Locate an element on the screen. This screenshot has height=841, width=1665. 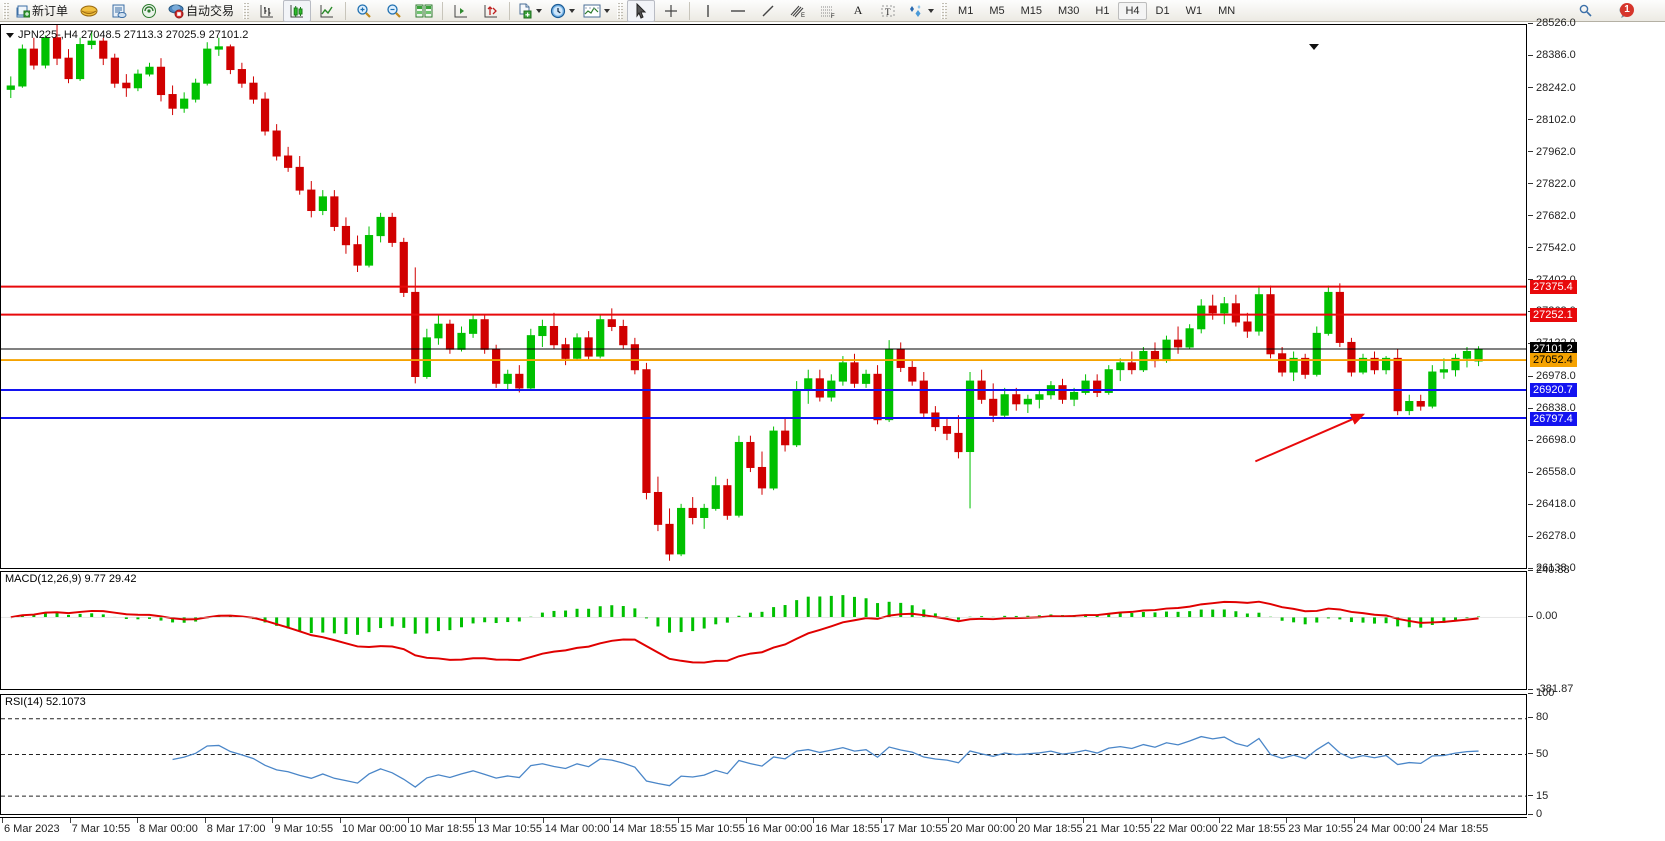
equidistant-channel-icon: E is located at coordinates (798, 11).